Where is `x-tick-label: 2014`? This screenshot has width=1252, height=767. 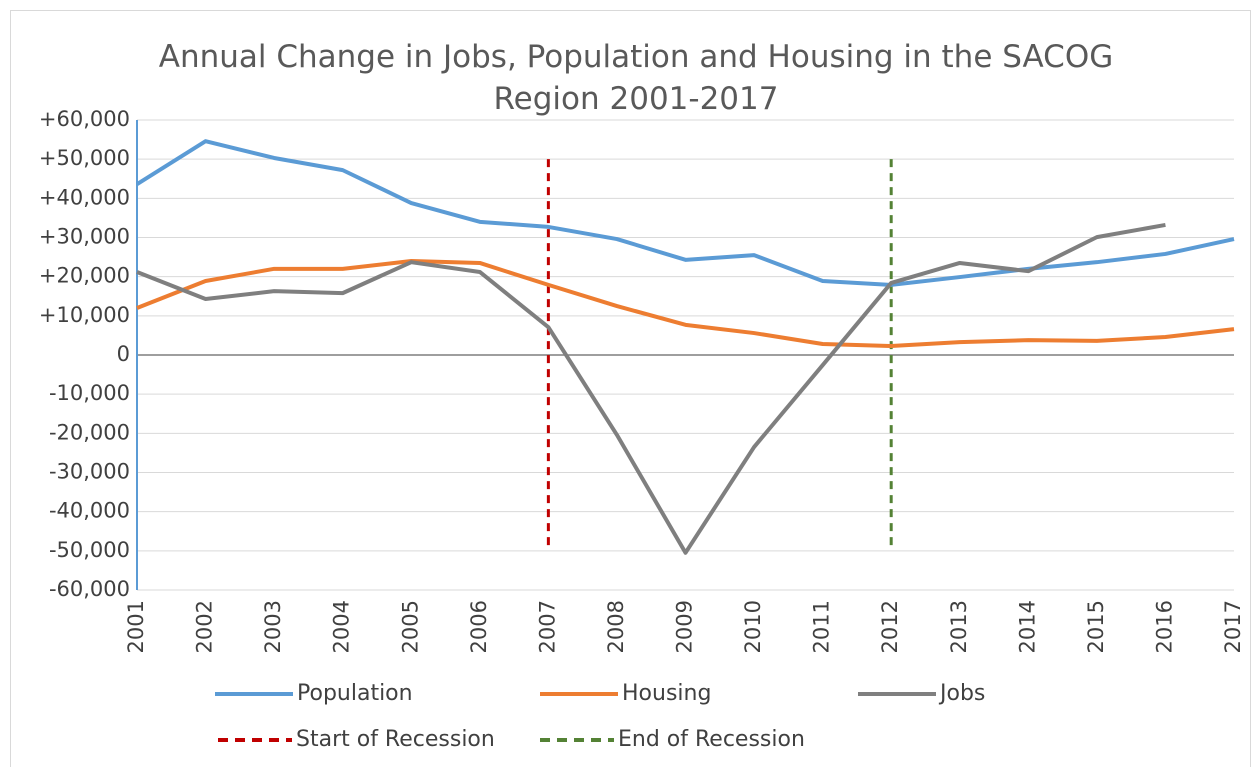 x-tick-label: 2014 is located at coordinates (1027, 626).